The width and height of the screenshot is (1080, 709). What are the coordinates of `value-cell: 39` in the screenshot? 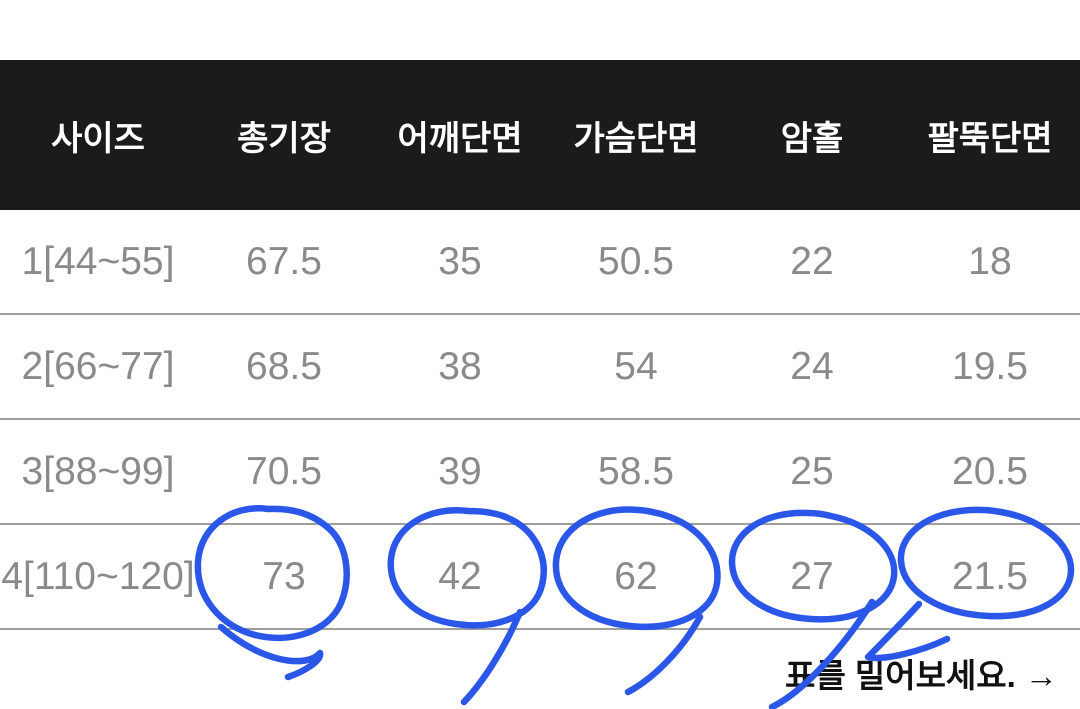 It's located at (460, 471).